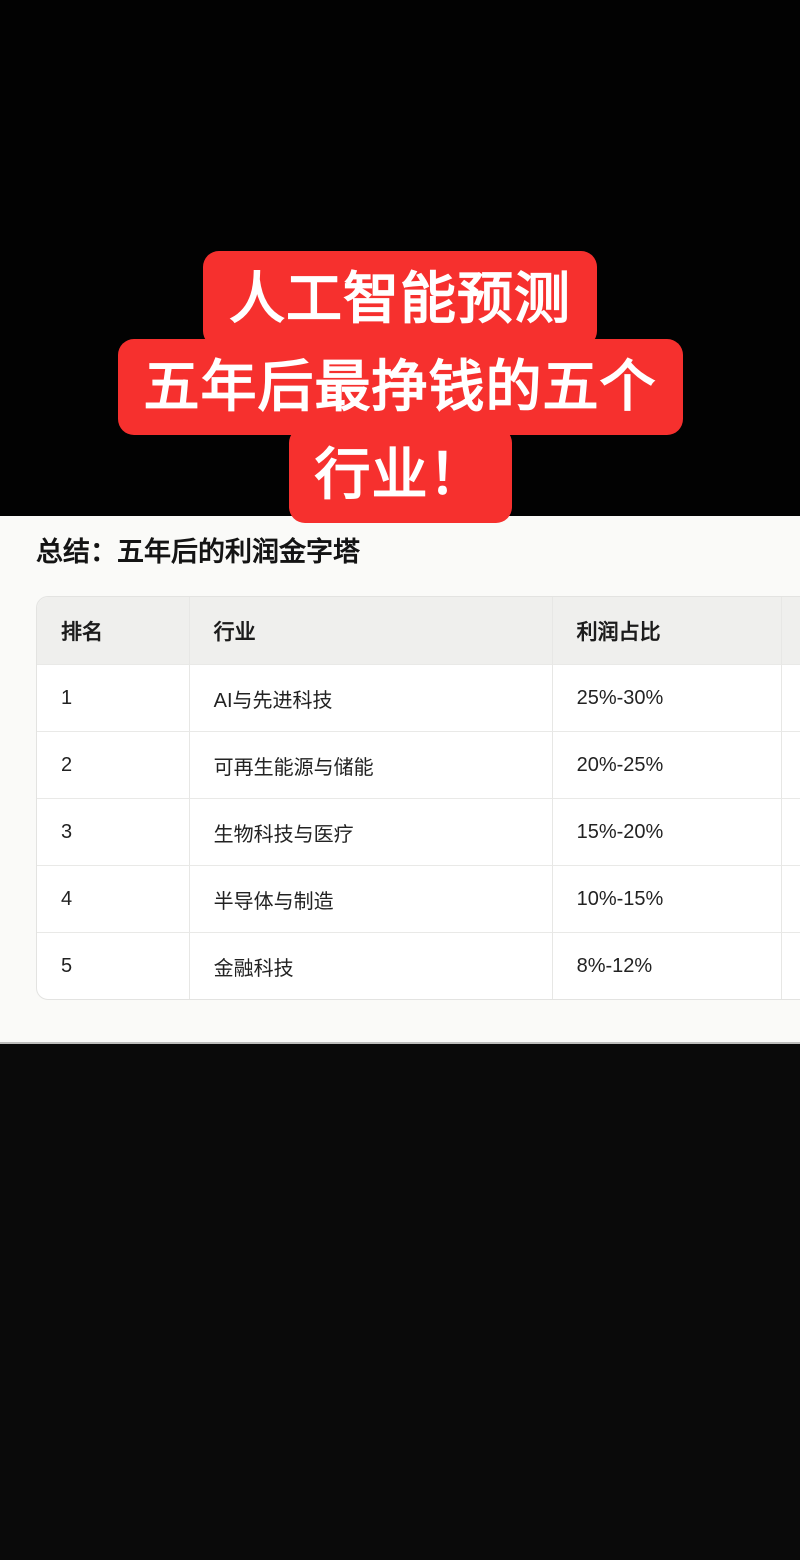 This screenshot has height=1560, width=800. Describe the element at coordinates (370, 898) in the screenshot. I see `industry-cell: 半导体与制造` at that location.